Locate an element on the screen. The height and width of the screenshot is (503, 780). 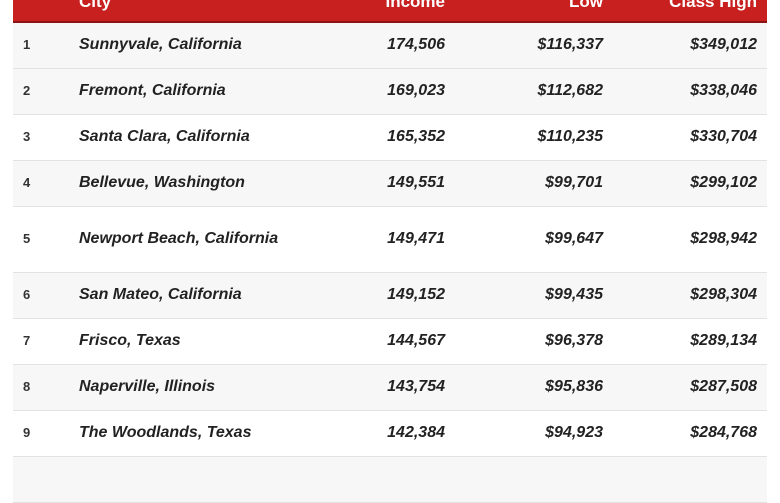
table-row: 7 Frisco, Texas 144,567 $96,378 $289,134 is located at coordinates (390, 341).